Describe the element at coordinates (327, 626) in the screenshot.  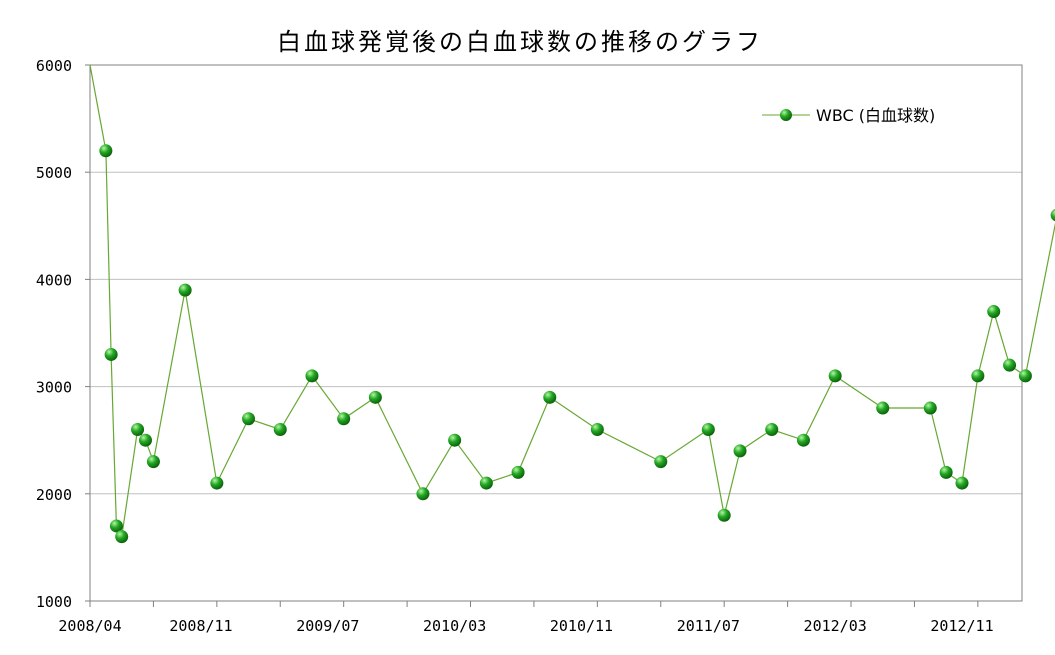
I see `x-tick-label: 2009/07` at that location.